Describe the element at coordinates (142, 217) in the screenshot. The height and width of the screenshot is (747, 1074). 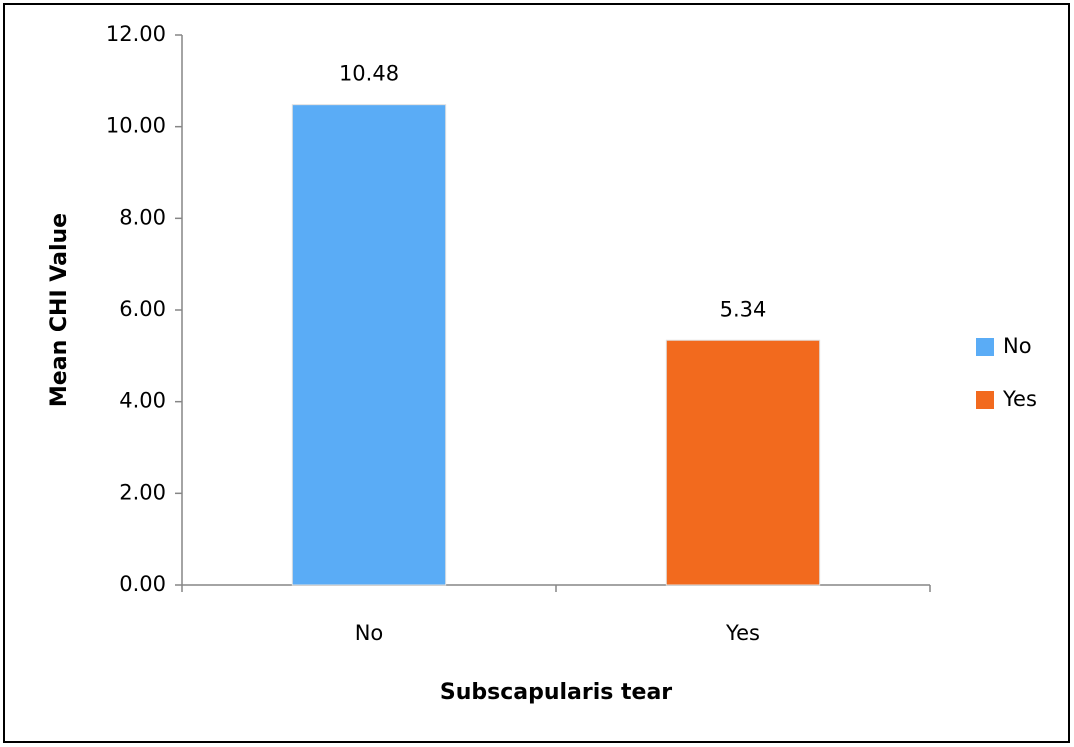
I see `y-tick-label: 8.00` at that location.